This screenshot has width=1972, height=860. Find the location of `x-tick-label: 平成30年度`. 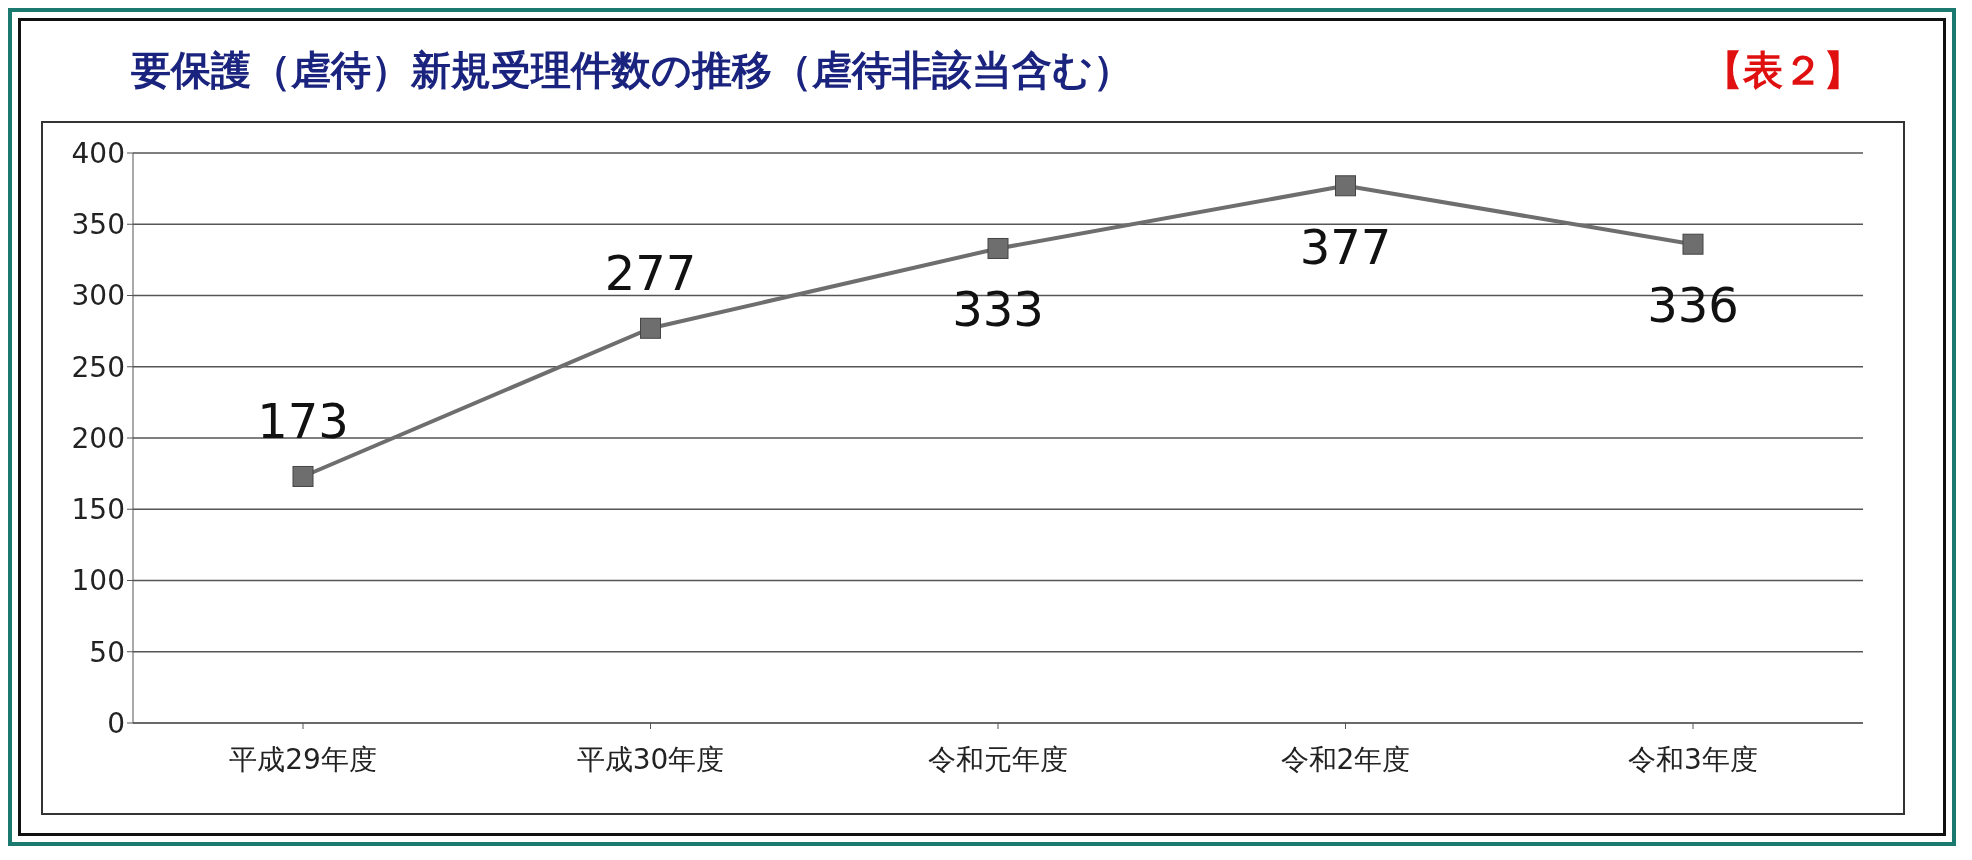

x-tick-label: 平成30年度 is located at coordinates (650, 759).